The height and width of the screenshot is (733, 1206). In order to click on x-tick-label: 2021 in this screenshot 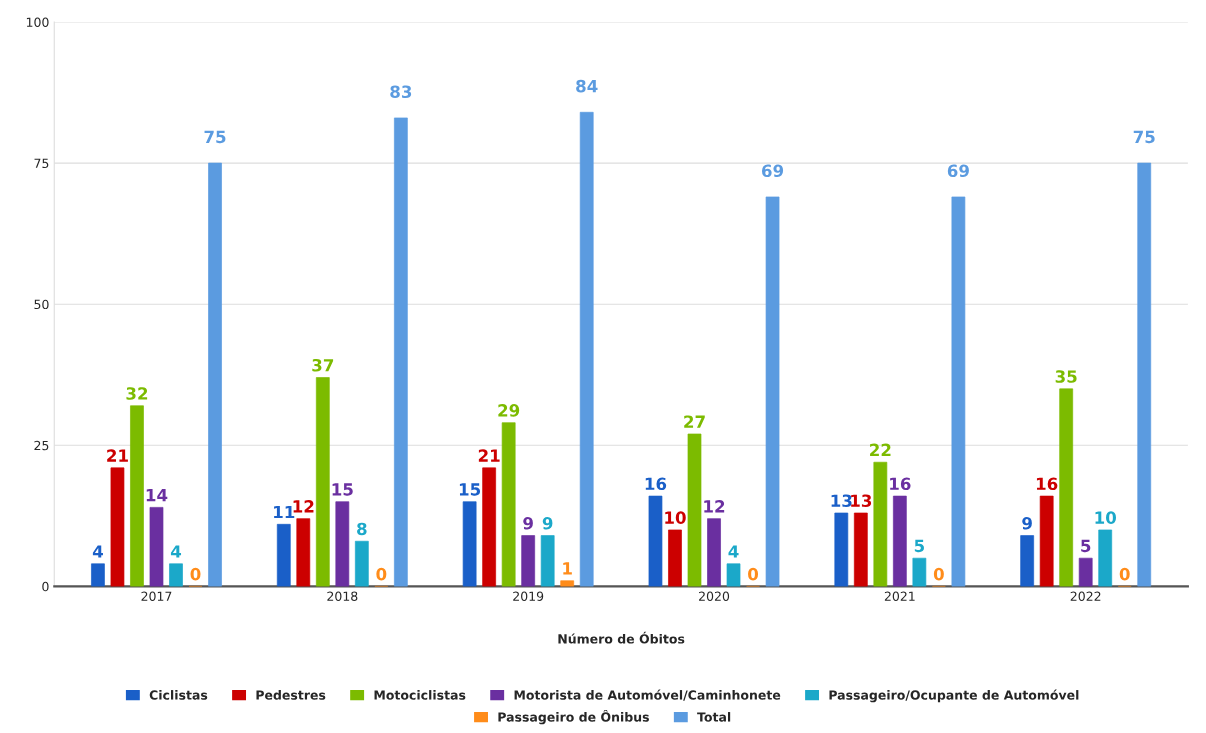, I will do `click(899, 596)`.